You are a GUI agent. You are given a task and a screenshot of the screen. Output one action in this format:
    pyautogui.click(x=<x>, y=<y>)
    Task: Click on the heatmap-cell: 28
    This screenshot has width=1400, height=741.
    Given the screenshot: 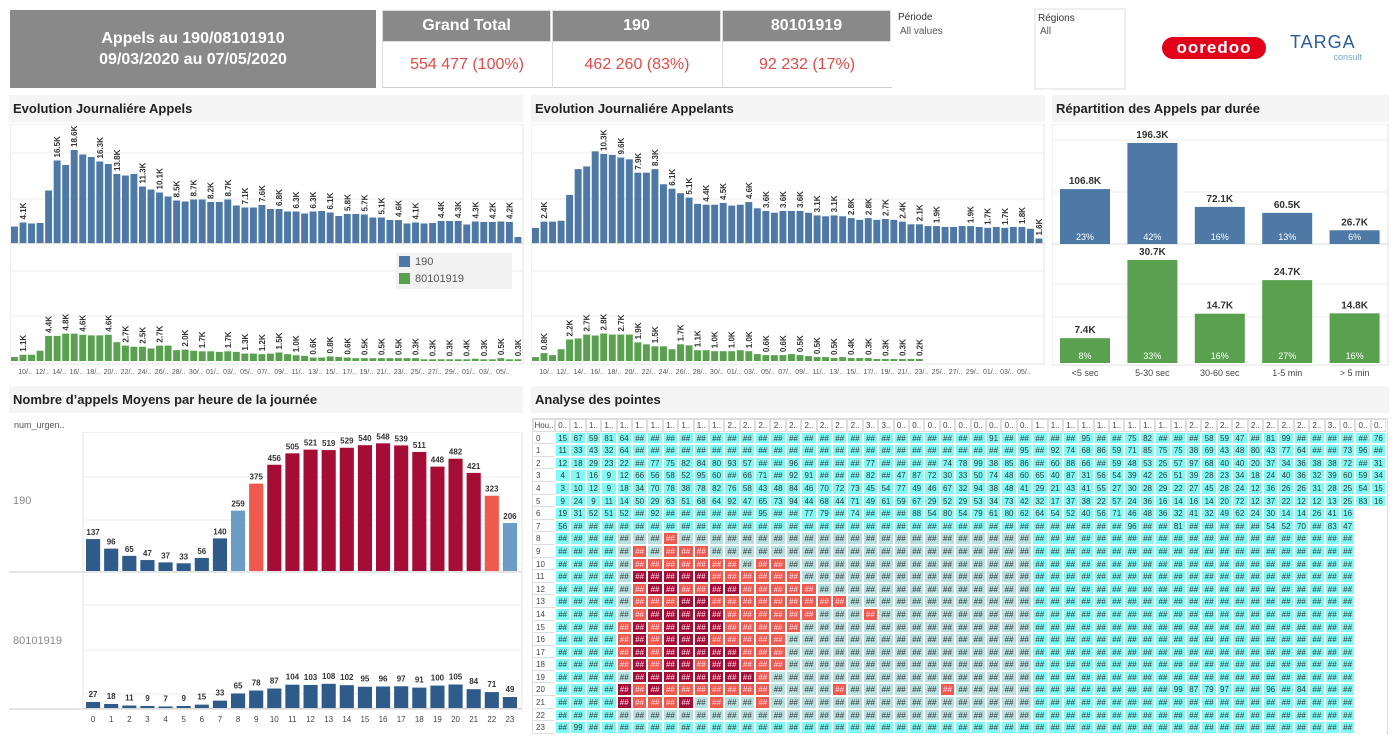 What is the action you would take?
    pyautogui.click(x=1224, y=488)
    